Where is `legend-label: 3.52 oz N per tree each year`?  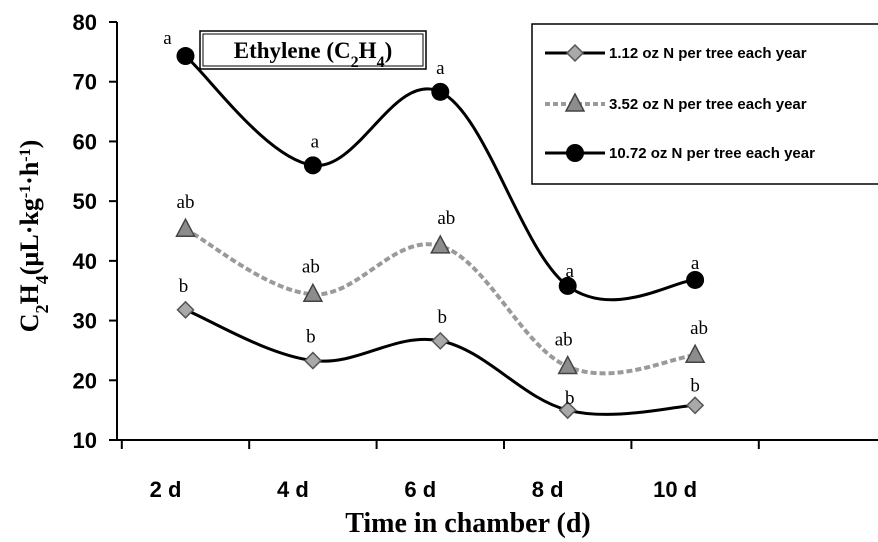 legend-label: 3.52 oz N per tree each year is located at coordinates (708, 104).